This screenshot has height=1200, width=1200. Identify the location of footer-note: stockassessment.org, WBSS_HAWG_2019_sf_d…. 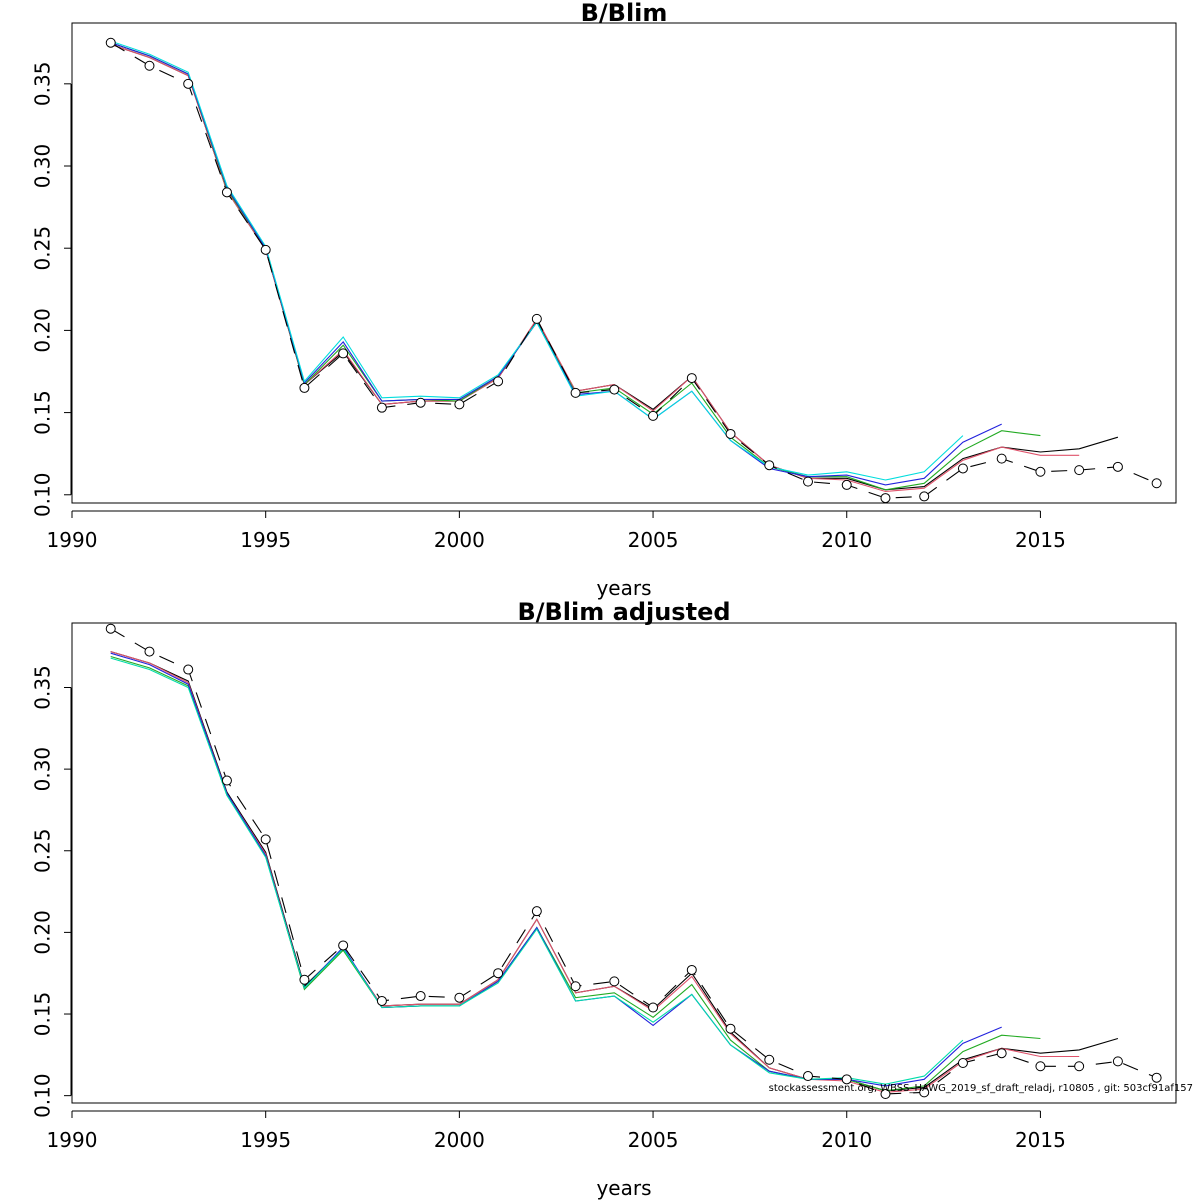
(981, 1088).